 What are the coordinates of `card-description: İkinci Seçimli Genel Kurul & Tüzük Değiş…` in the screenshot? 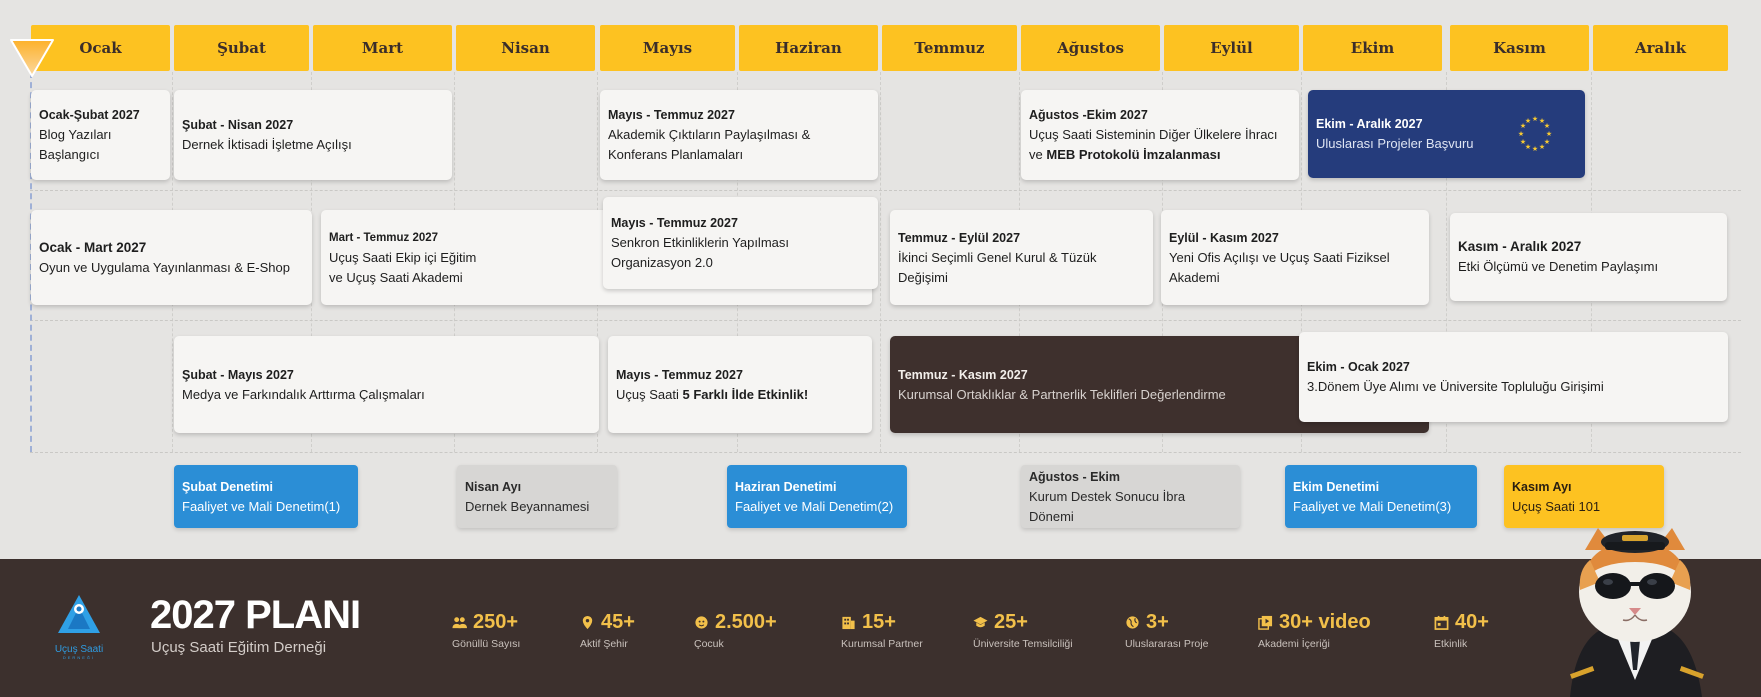 It's located at (997, 267).